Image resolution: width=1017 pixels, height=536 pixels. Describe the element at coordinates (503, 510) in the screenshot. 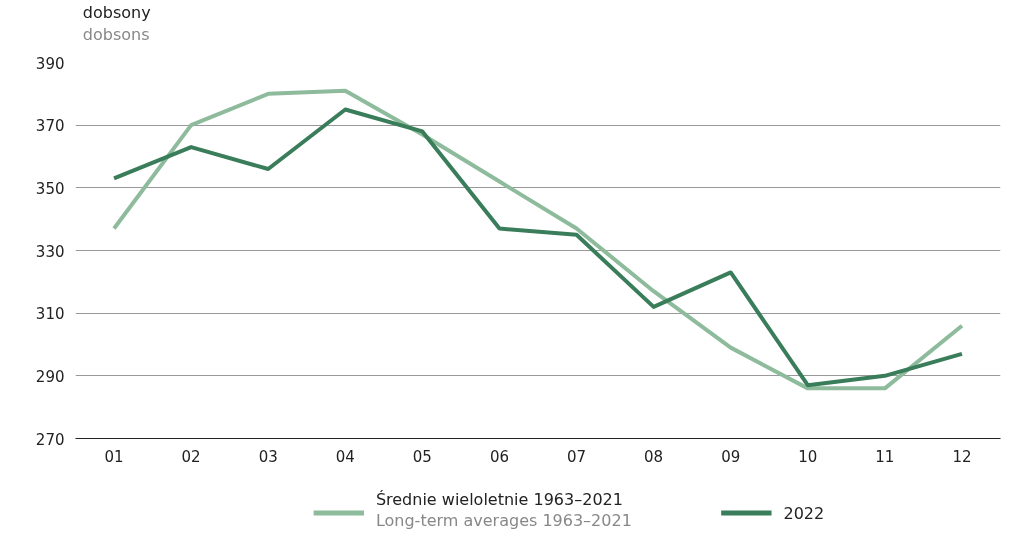

I see `legend-label: Średnie wieloletnie 1963–2021 Long-term averages 1963–2021` at that location.